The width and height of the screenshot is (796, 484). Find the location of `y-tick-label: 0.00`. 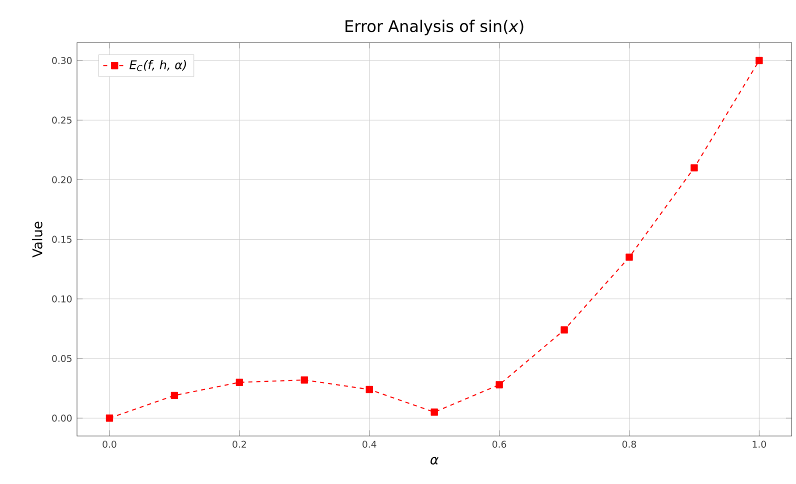

y-tick-label: 0.00 is located at coordinates (62, 418).